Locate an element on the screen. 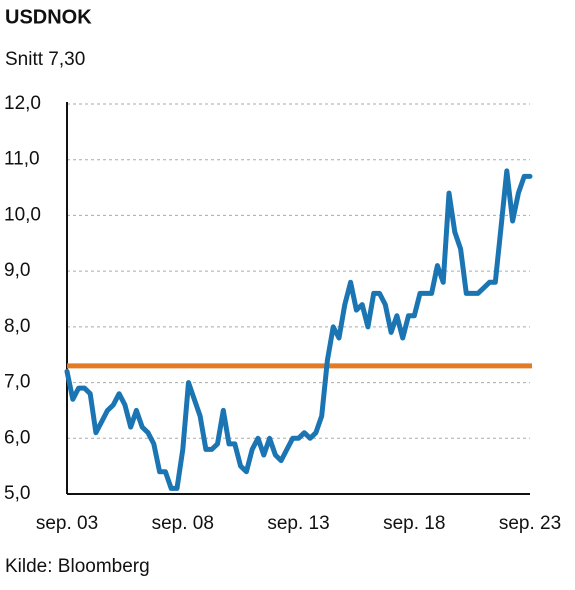 Image resolution: width=575 pixels, height=590 pixels. y-tick-label: 12,0 is located at coordinates (22, 103).